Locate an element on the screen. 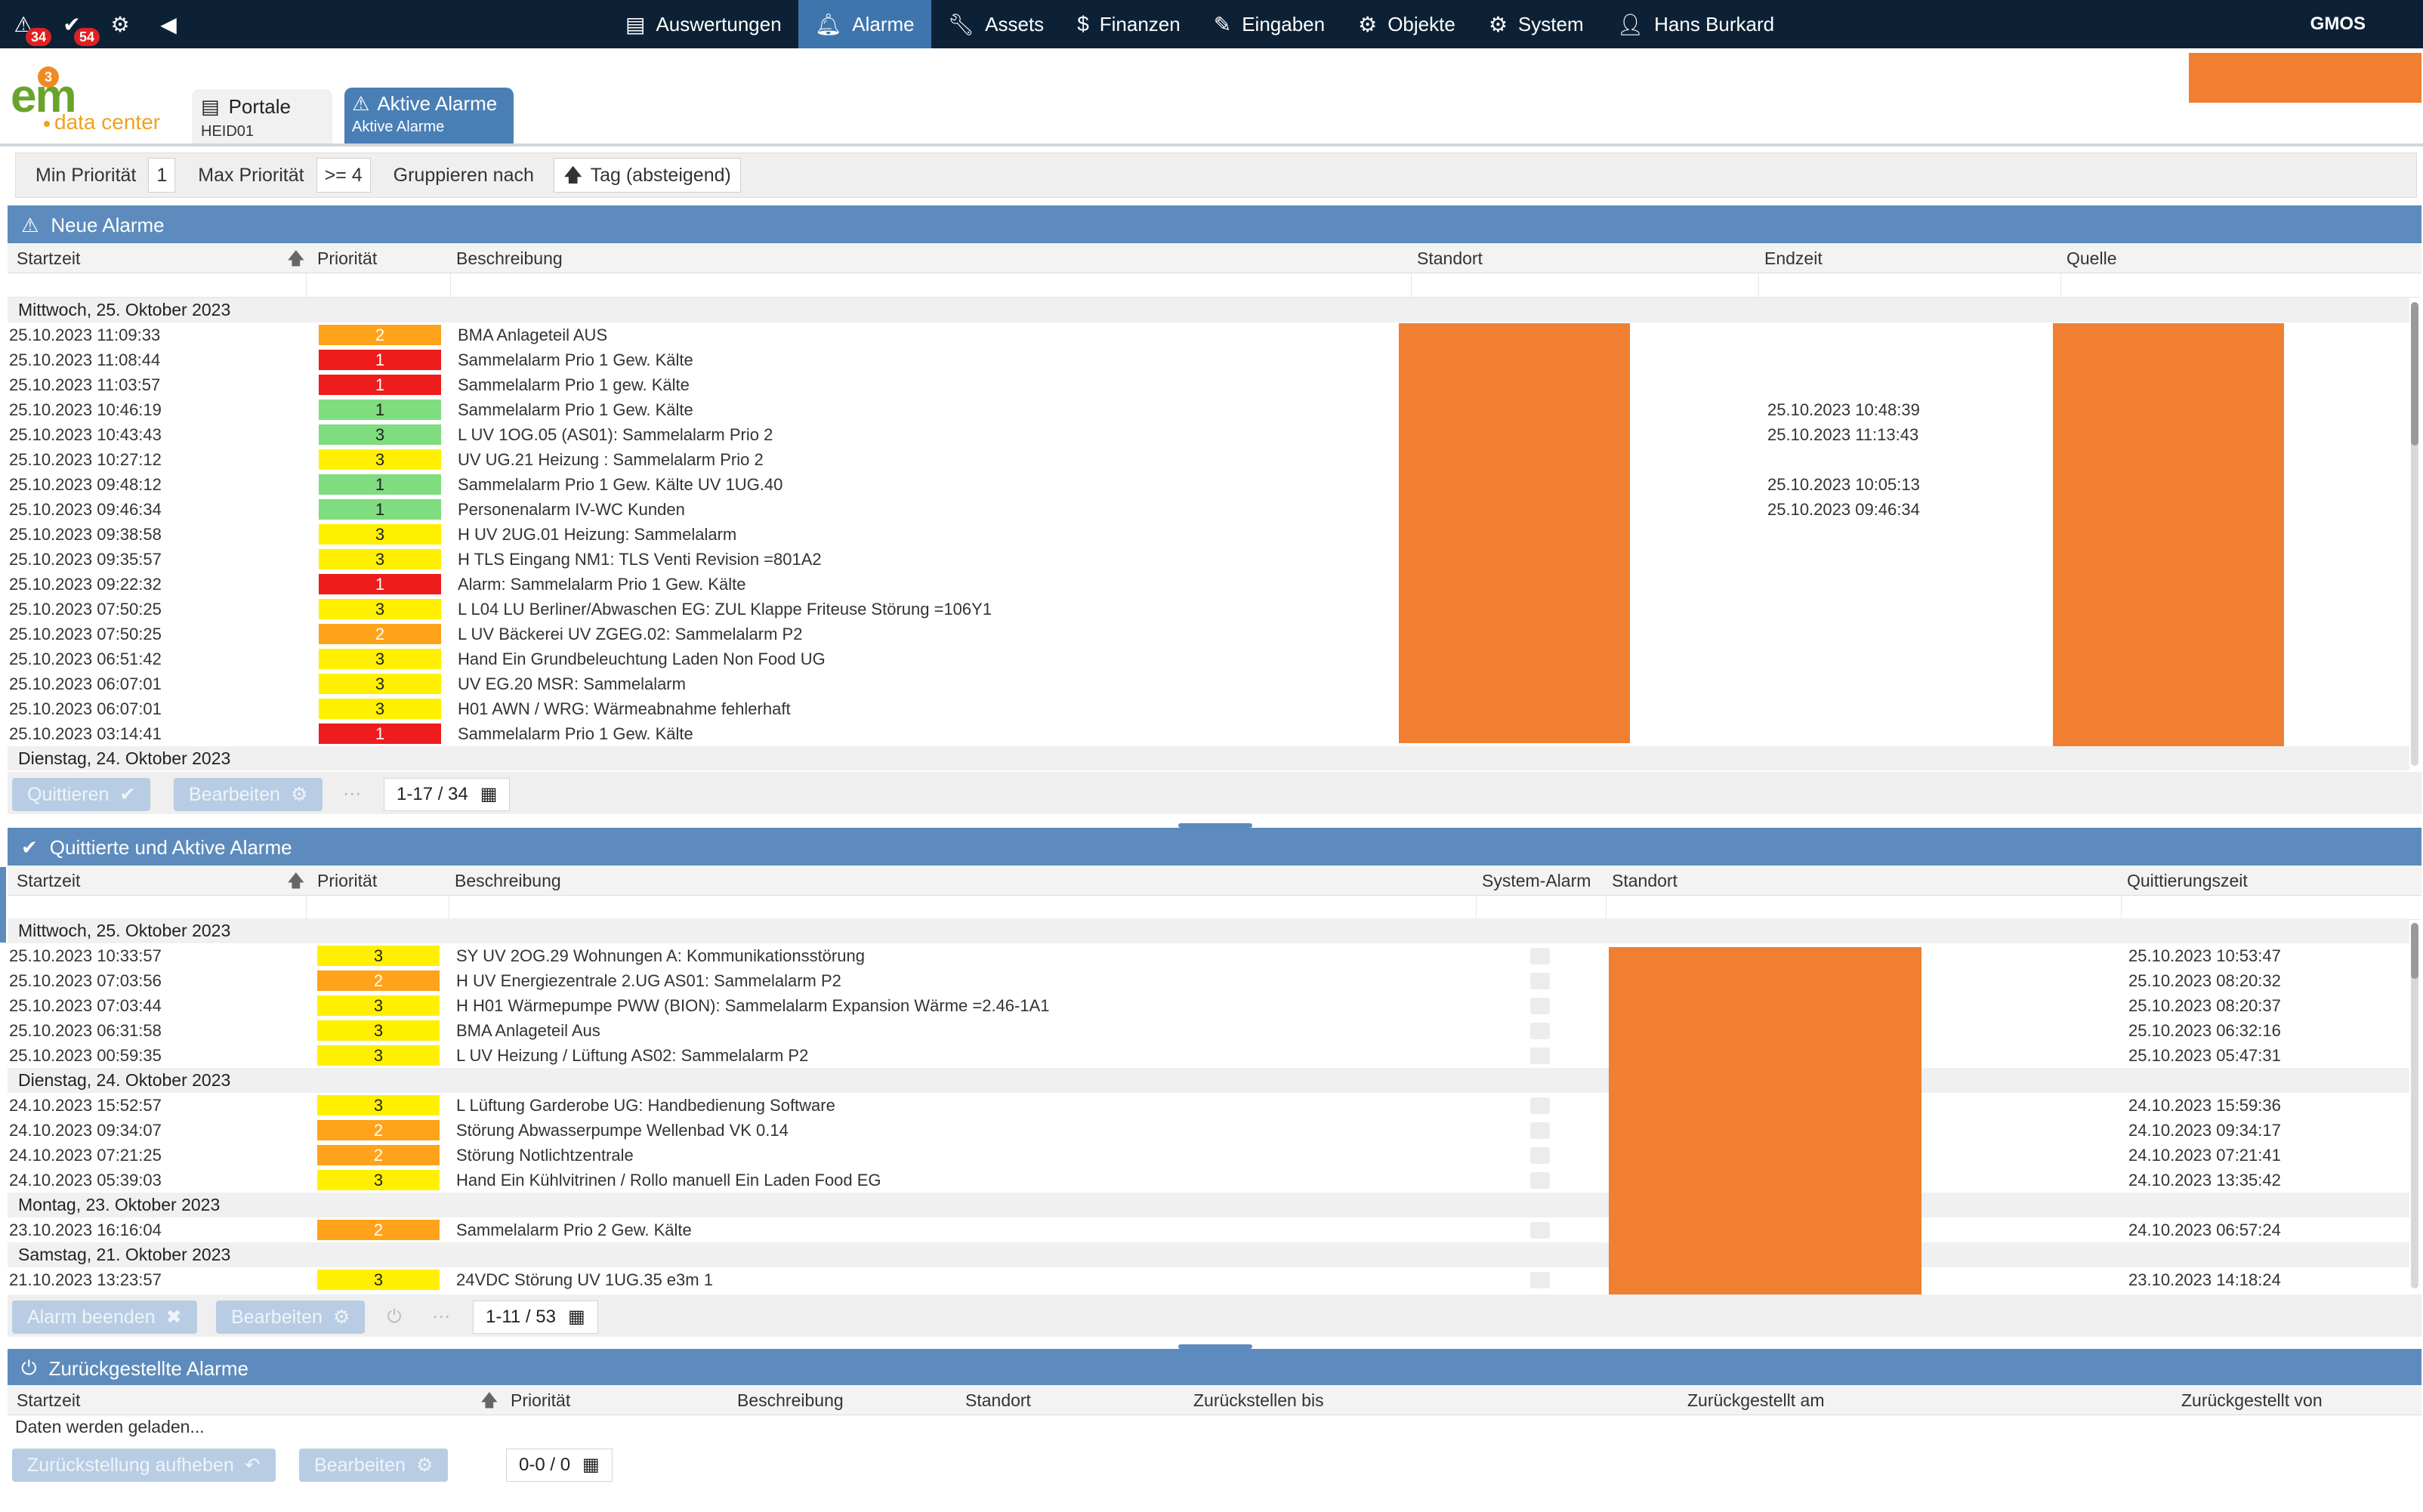  alarm-beenden-button: Alarm beenden ✖ is located at coordinates (104, 1318).